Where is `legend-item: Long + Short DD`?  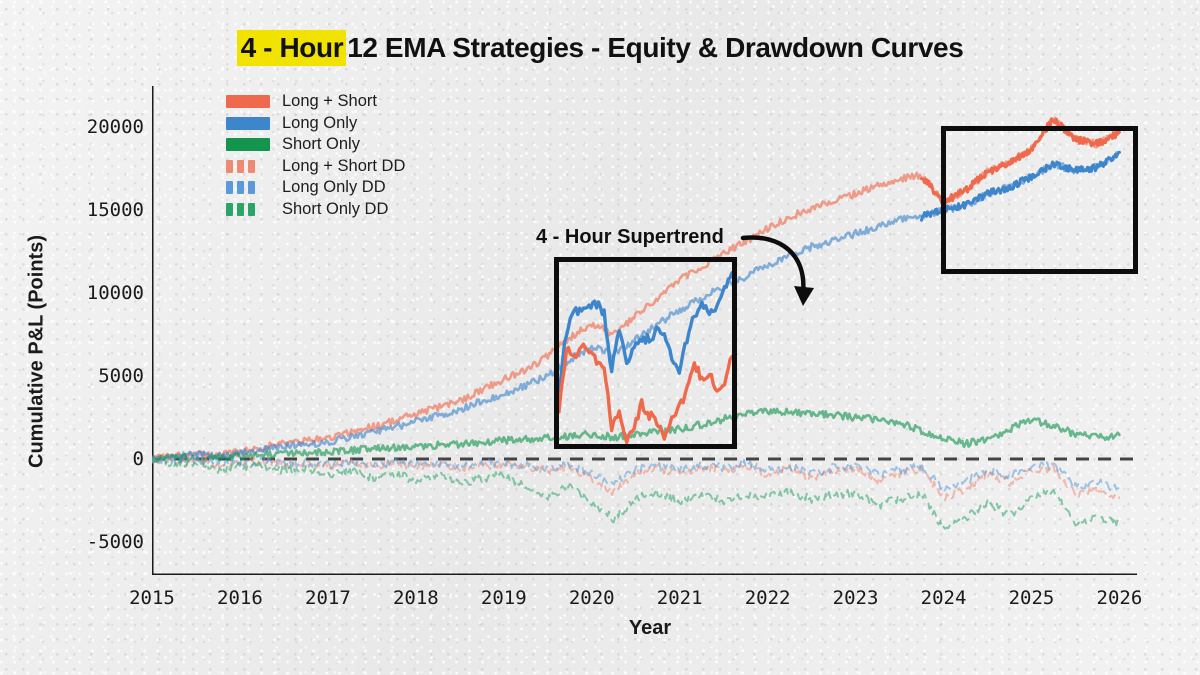 legend-item: Long + Short DD is located at coordinates (316, 165).